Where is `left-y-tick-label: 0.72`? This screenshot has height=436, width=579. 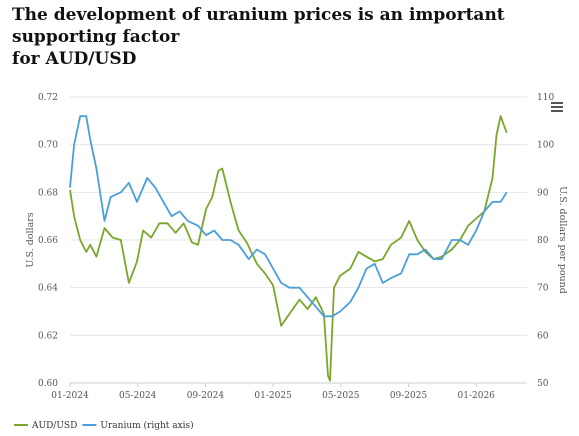 left-y-tick-label: 0.72 is located at coordinates (48, 98).